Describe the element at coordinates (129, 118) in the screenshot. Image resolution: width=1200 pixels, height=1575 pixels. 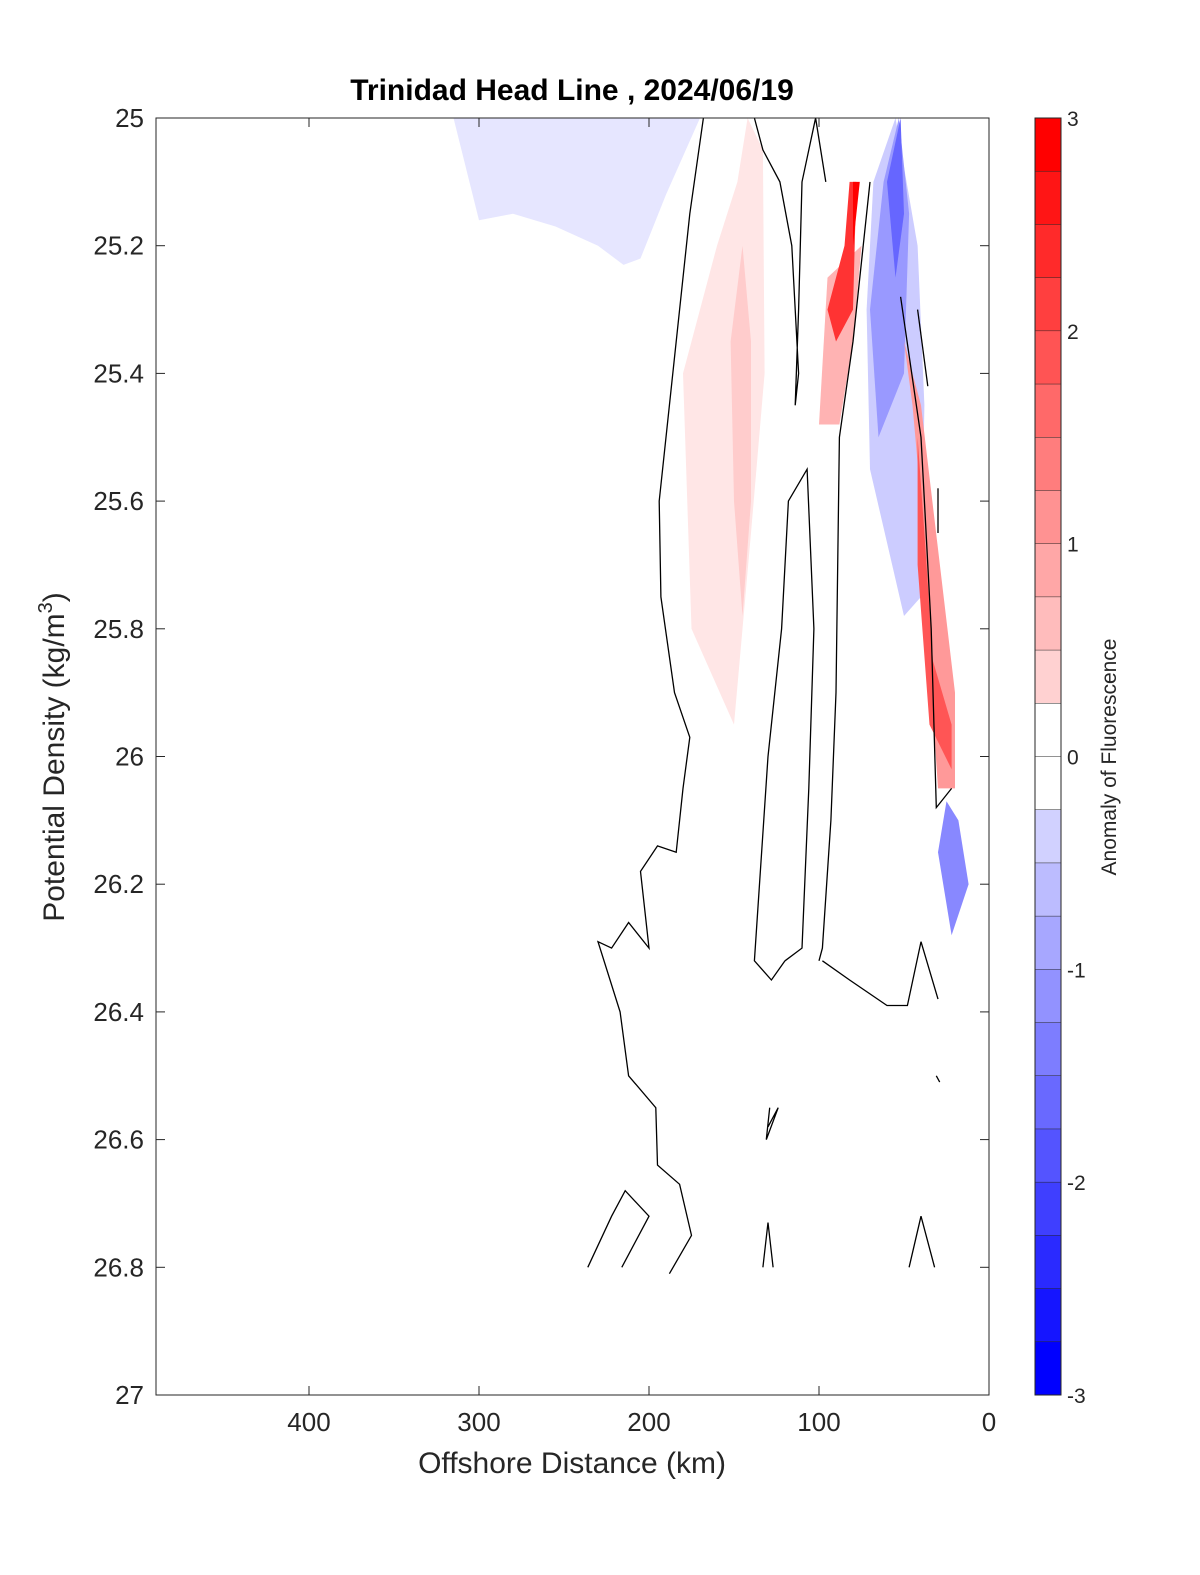
I see `y-tick-label-0: 25` at that location.